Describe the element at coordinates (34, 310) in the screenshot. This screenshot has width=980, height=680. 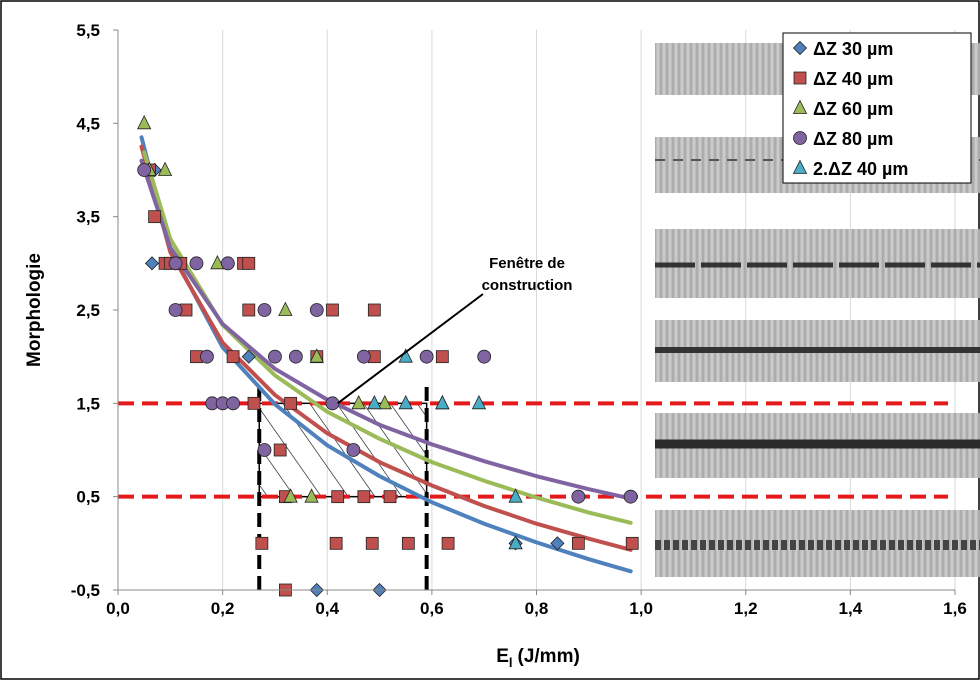
I see `y-axis-title: Morphologie` at that location.